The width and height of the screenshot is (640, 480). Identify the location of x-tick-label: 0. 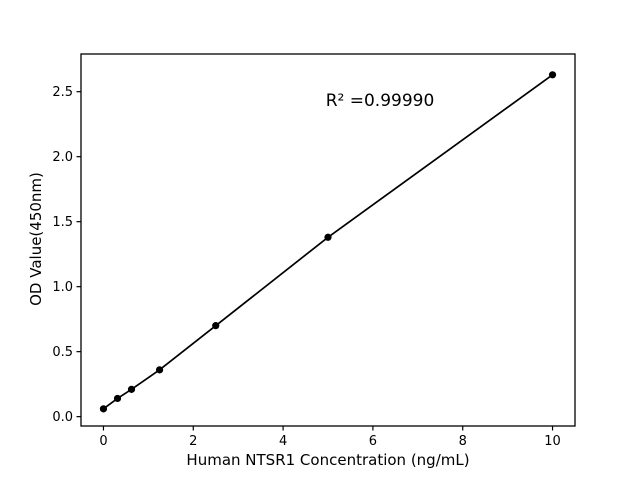
(103, 441).